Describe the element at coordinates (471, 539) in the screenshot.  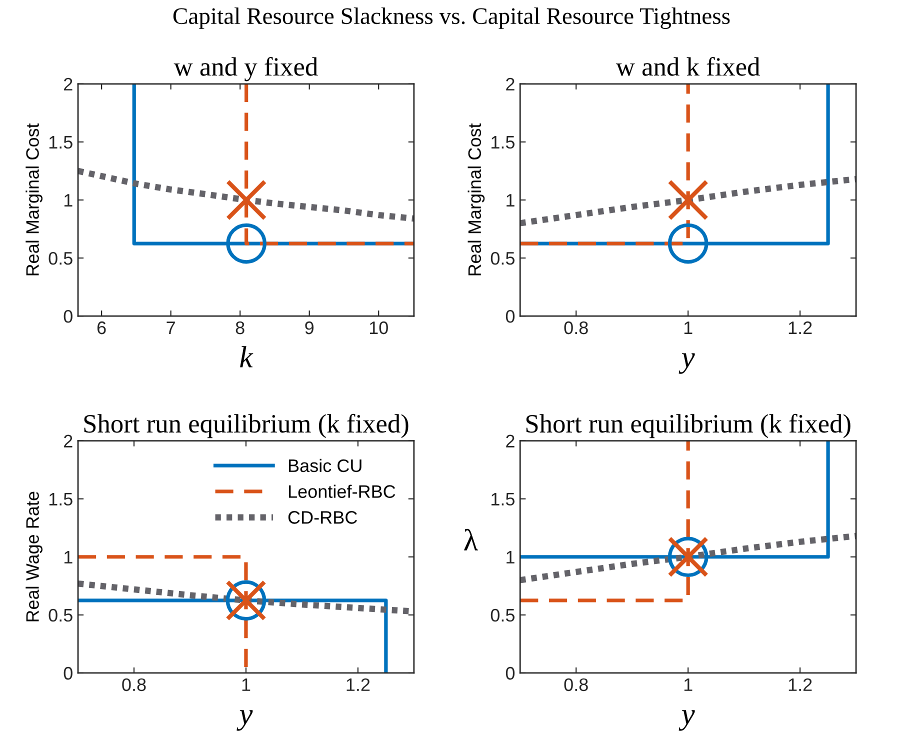
I see `y-axis-title: λ` at that location.